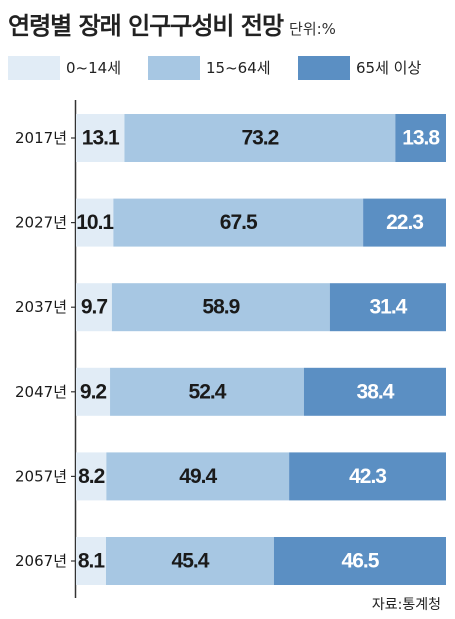 This screenshot has height=619, width=455. Describe the element at coordinates (406, 605) in the screenshot. I see `source-note: 자료:통계청` at that location.